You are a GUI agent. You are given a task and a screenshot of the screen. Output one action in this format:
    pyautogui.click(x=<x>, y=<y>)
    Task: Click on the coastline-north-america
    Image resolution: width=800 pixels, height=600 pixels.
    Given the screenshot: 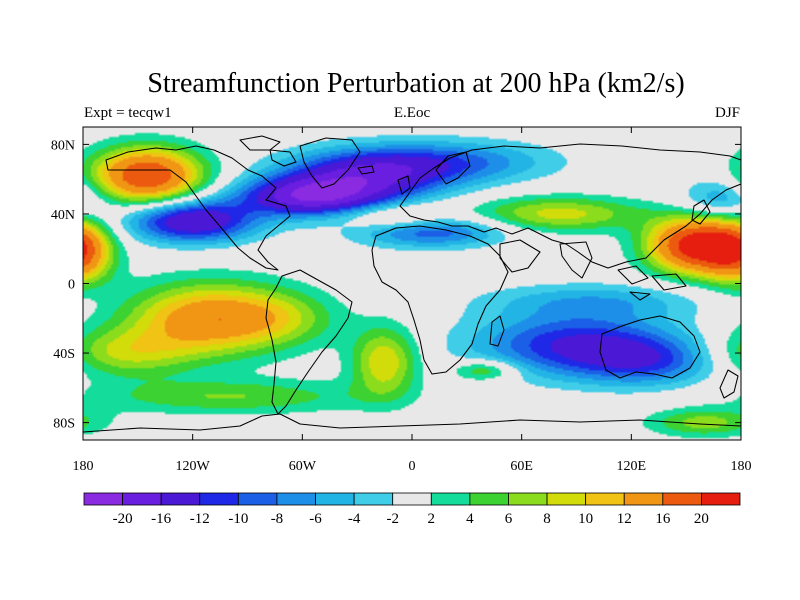 What is the action you would take?
    pyautogui.click(x=198, y=208)
    